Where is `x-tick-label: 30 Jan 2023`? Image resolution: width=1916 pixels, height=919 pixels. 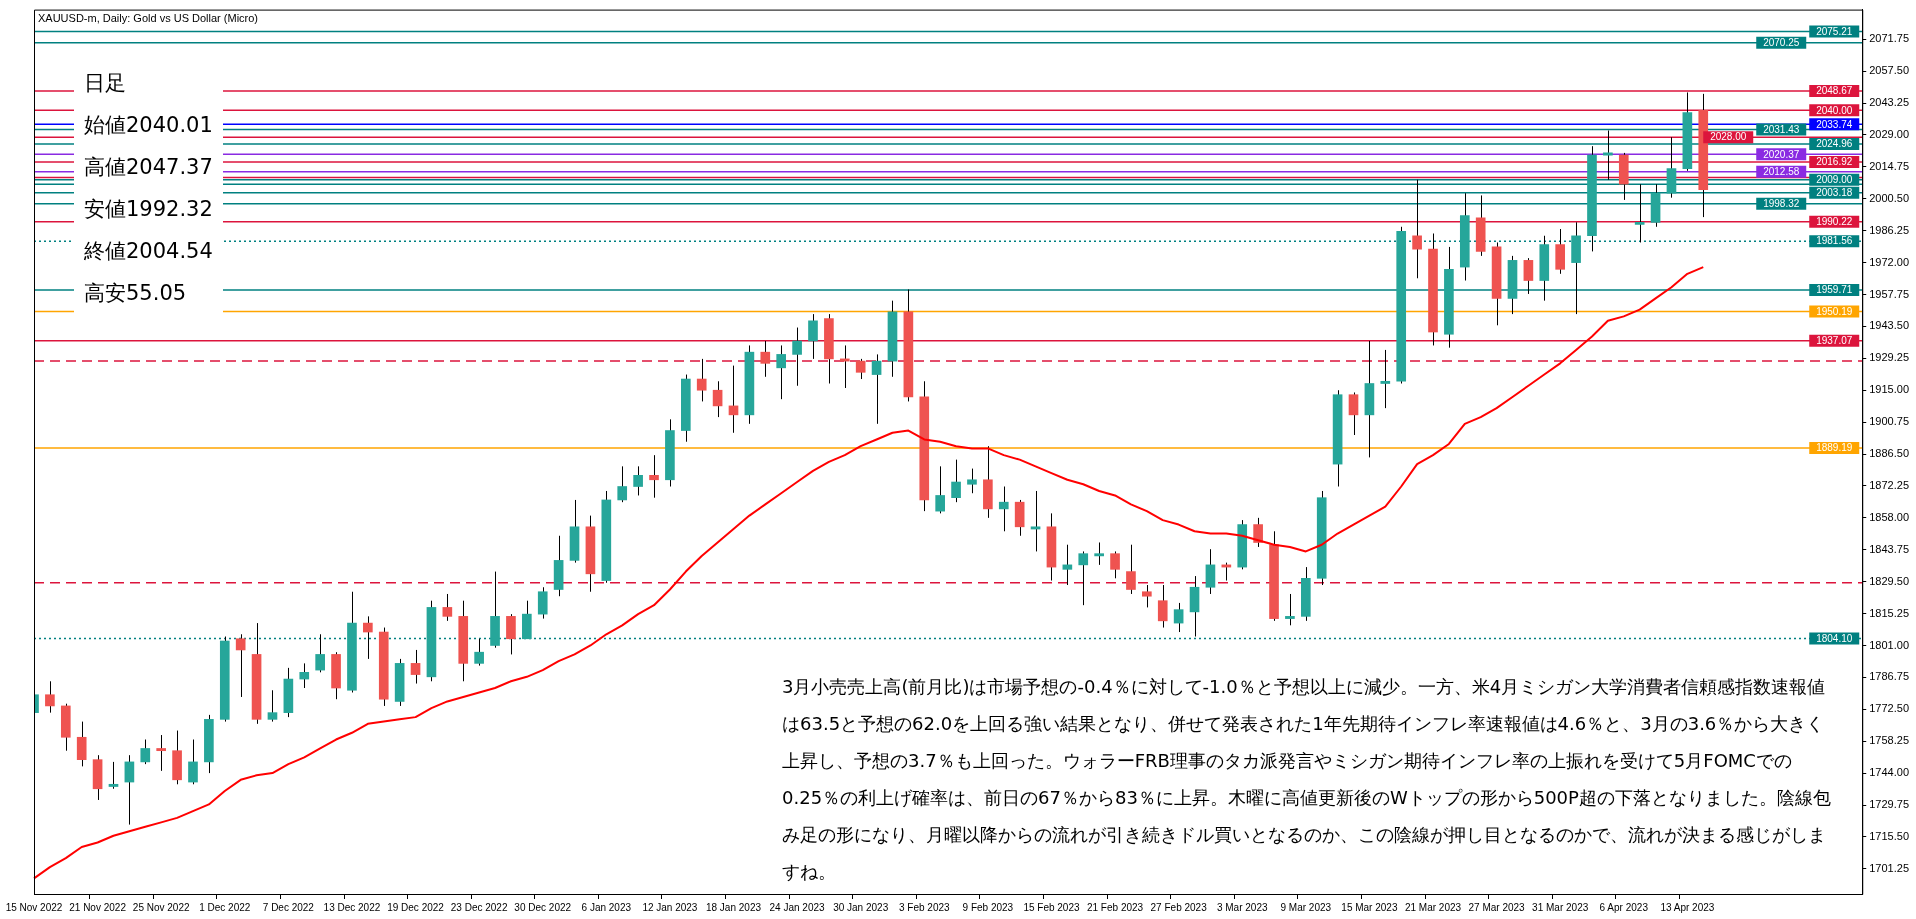
x-tick-label: 30 Jan 2023 is located at coordinates (861, 907).